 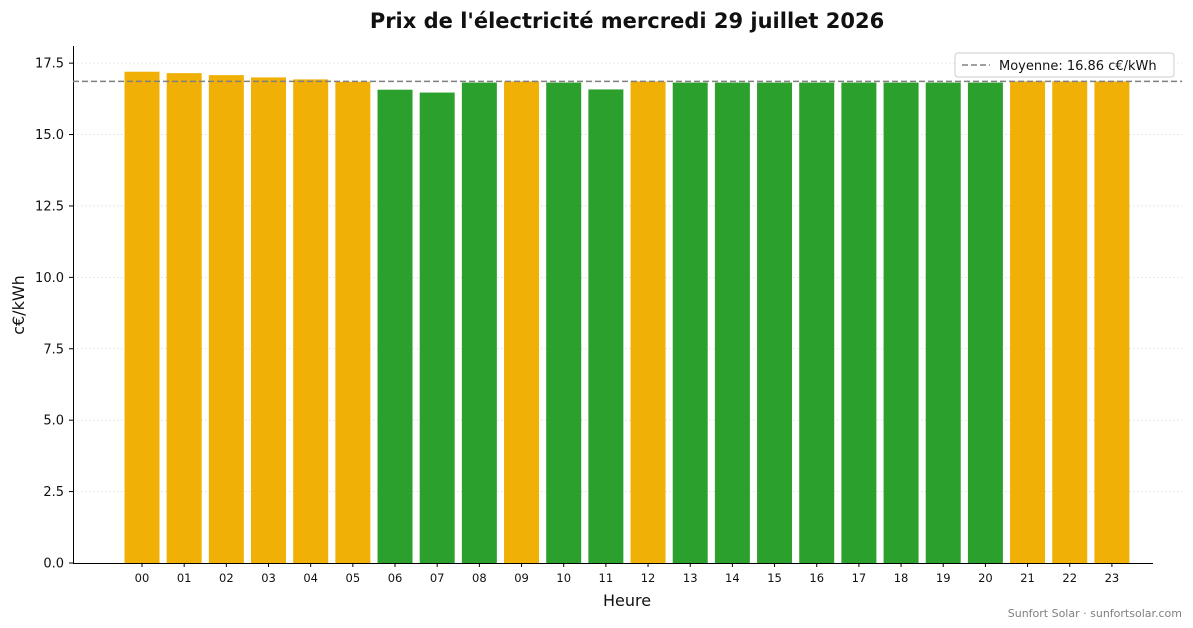 What do you see at coordinates (142, 578) in the screenshot?
I see `x-tick-label: 00` at bounding box center [142, 578].